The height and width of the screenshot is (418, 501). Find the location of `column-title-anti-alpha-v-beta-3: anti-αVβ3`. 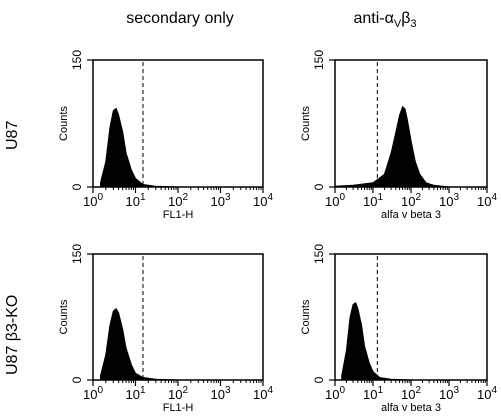

column-title-anti-alpha-v-beta-3: anti-αVβ3 is located at coordinates (385, 20).